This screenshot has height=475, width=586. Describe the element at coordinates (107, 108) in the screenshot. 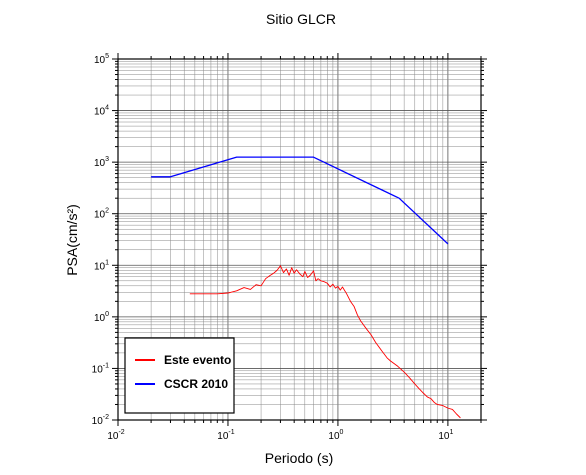

I see `y-tick-label-exponent: 4` at that location.